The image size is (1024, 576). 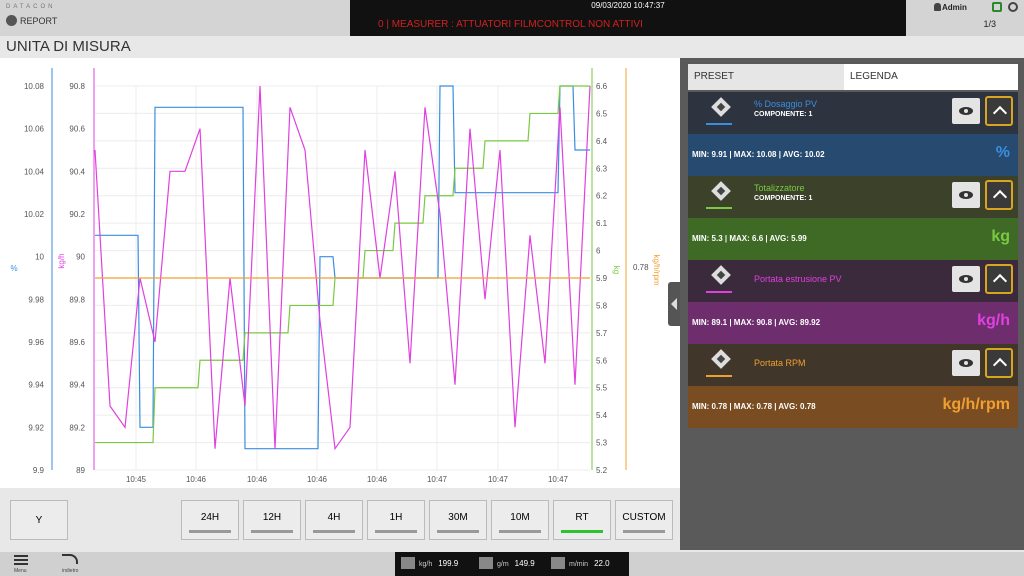 What do you see at coordinates (77, 86) in the screenshot?
I see `y-tick-label: 90.8` at bounding box center [77, 86].